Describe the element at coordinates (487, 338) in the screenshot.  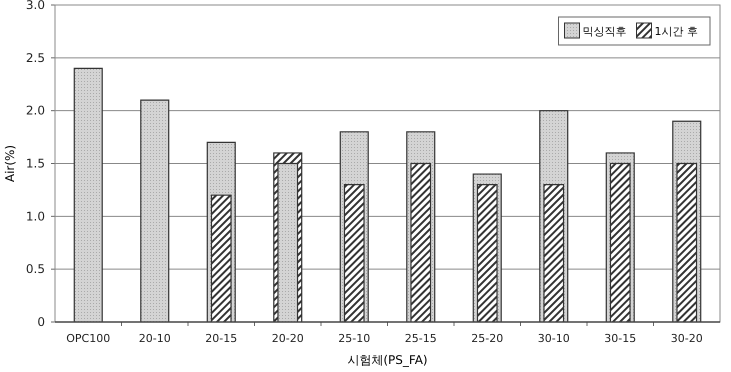
I see `x-tick-label: 25-20` at that location.